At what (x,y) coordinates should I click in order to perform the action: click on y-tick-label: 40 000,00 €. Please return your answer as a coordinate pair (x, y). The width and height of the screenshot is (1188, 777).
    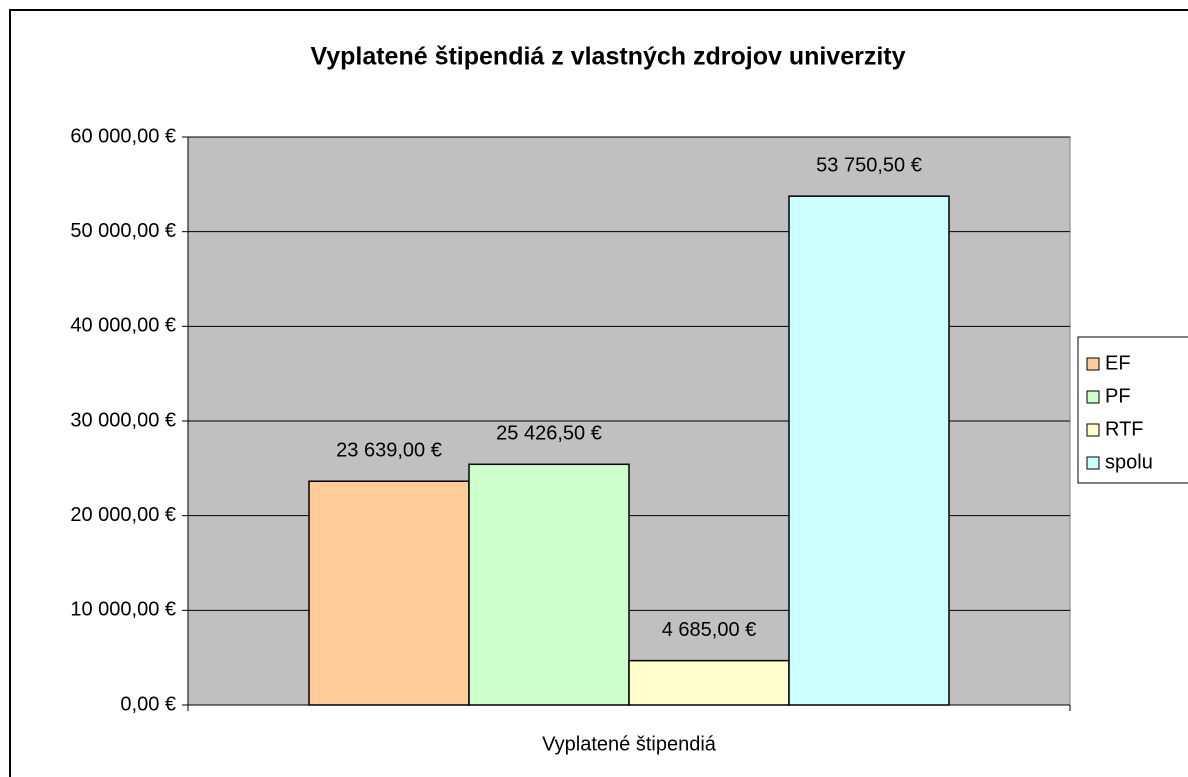
    Looking at the image, I should click on (123, 326).